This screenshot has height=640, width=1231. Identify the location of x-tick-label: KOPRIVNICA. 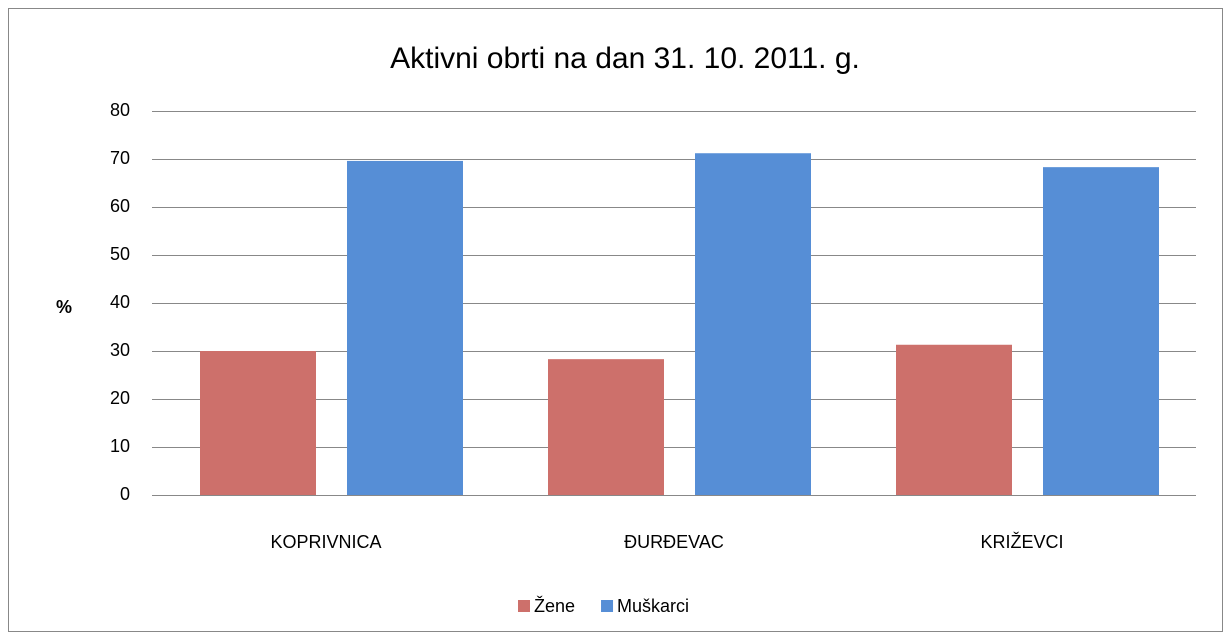
(325, 542).